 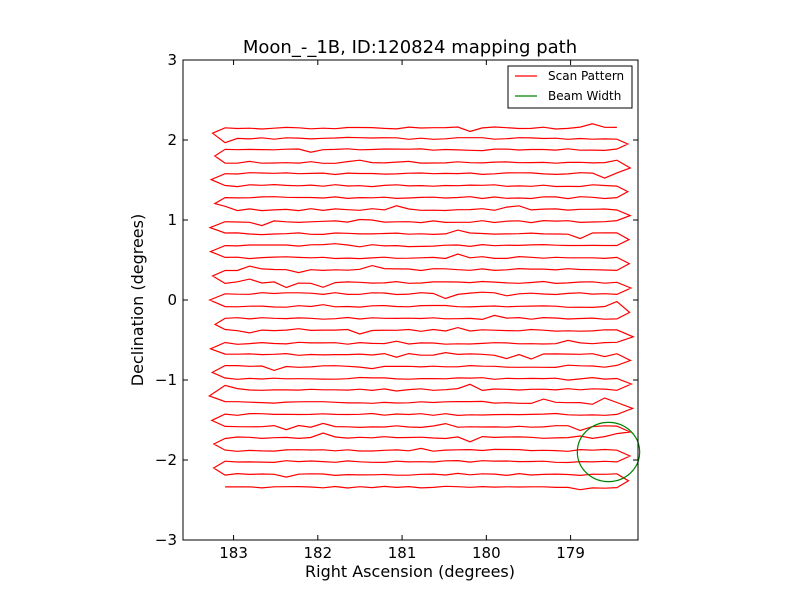 What do you see at coordinates (410, 571) in the screenshot?
I see `x-axis-label: Right Ascension (degrees)` at bounding box center [410, 571].